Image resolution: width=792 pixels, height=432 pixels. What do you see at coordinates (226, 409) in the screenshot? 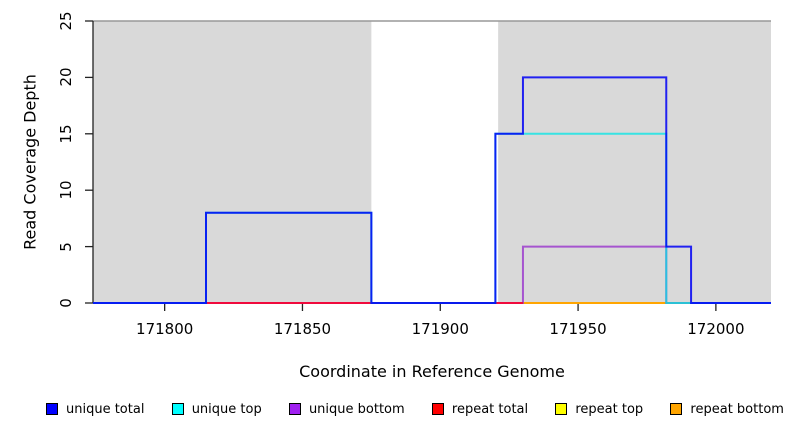
I see `legend-label: unique top` at bounding box center [226, 409].